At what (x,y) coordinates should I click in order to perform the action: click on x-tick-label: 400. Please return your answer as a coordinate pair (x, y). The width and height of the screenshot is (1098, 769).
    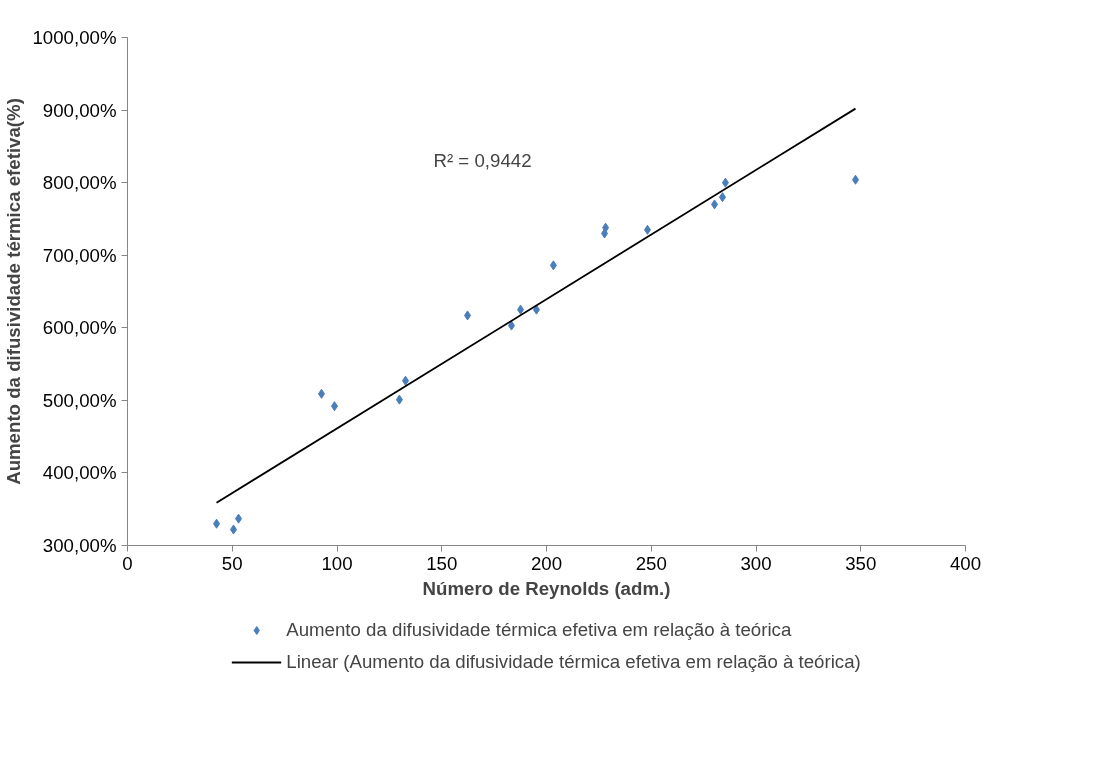
    Looking at the image, I should click on (965, 563).